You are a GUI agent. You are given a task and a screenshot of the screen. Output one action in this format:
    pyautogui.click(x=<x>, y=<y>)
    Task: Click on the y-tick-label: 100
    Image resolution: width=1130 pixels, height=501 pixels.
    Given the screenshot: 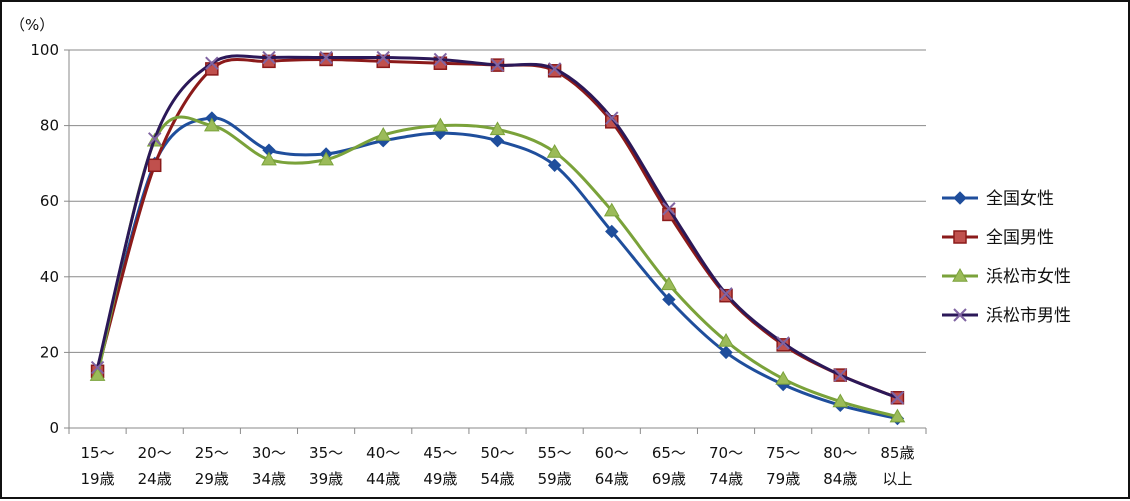 What is the action you would take?
    pyautogui.click(x=44, y=50)
    